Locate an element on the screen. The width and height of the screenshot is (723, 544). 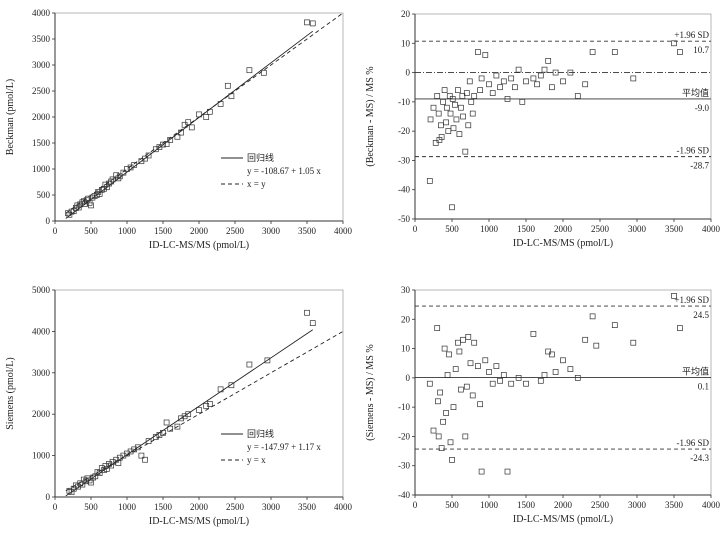
y-tick-label: 30 is located at coordinates (406, 290).